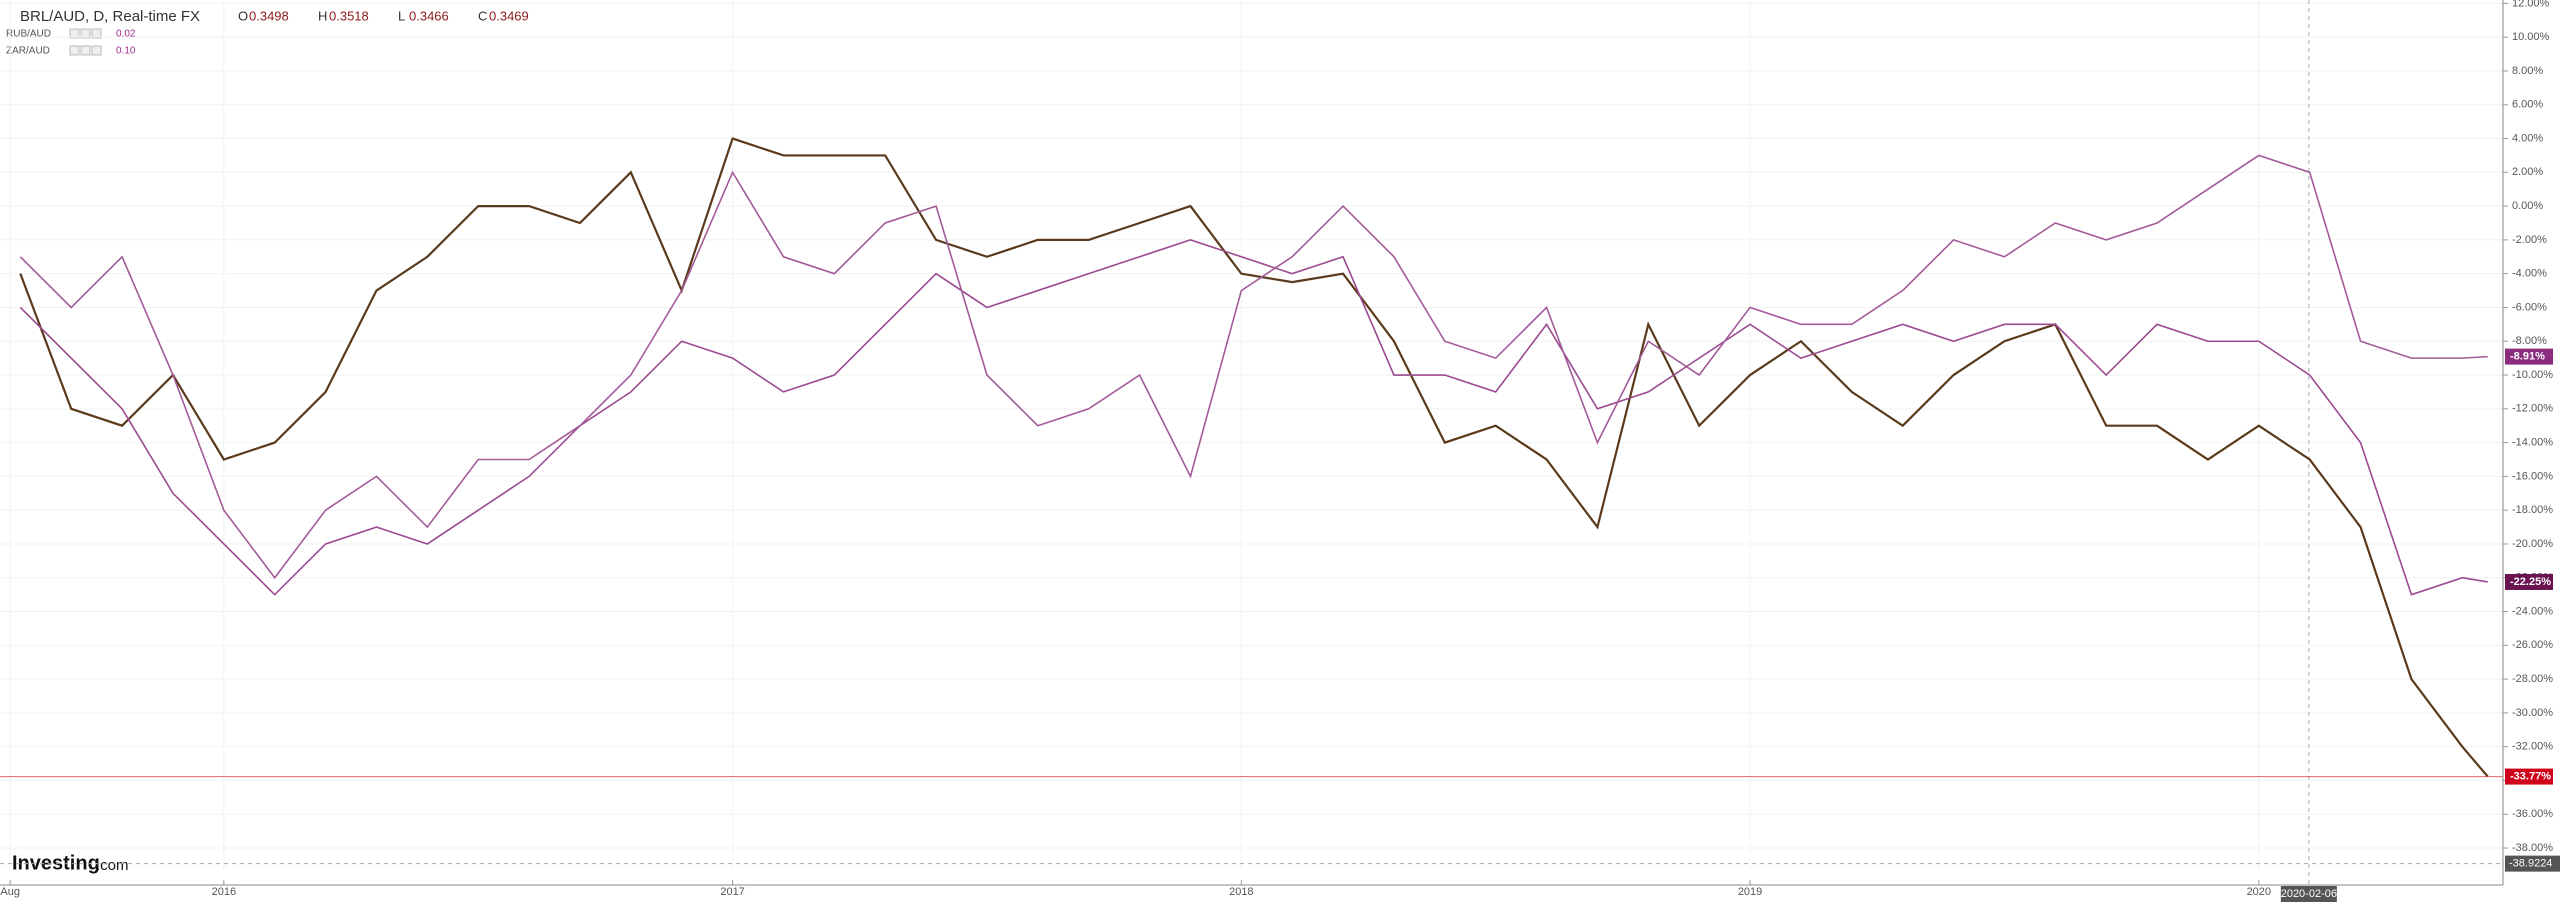 This screenshot has width=2560, height=908. Describe the element at coordinates (2527, 206) in the screenshot. I see `y-tick-label: 0.00%` at that location.